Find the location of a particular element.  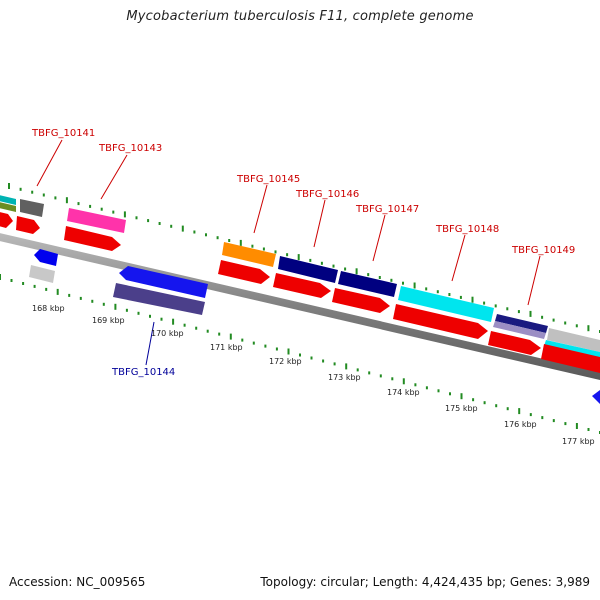

gene-feature-blue-small is located at coordinates (46, 257).